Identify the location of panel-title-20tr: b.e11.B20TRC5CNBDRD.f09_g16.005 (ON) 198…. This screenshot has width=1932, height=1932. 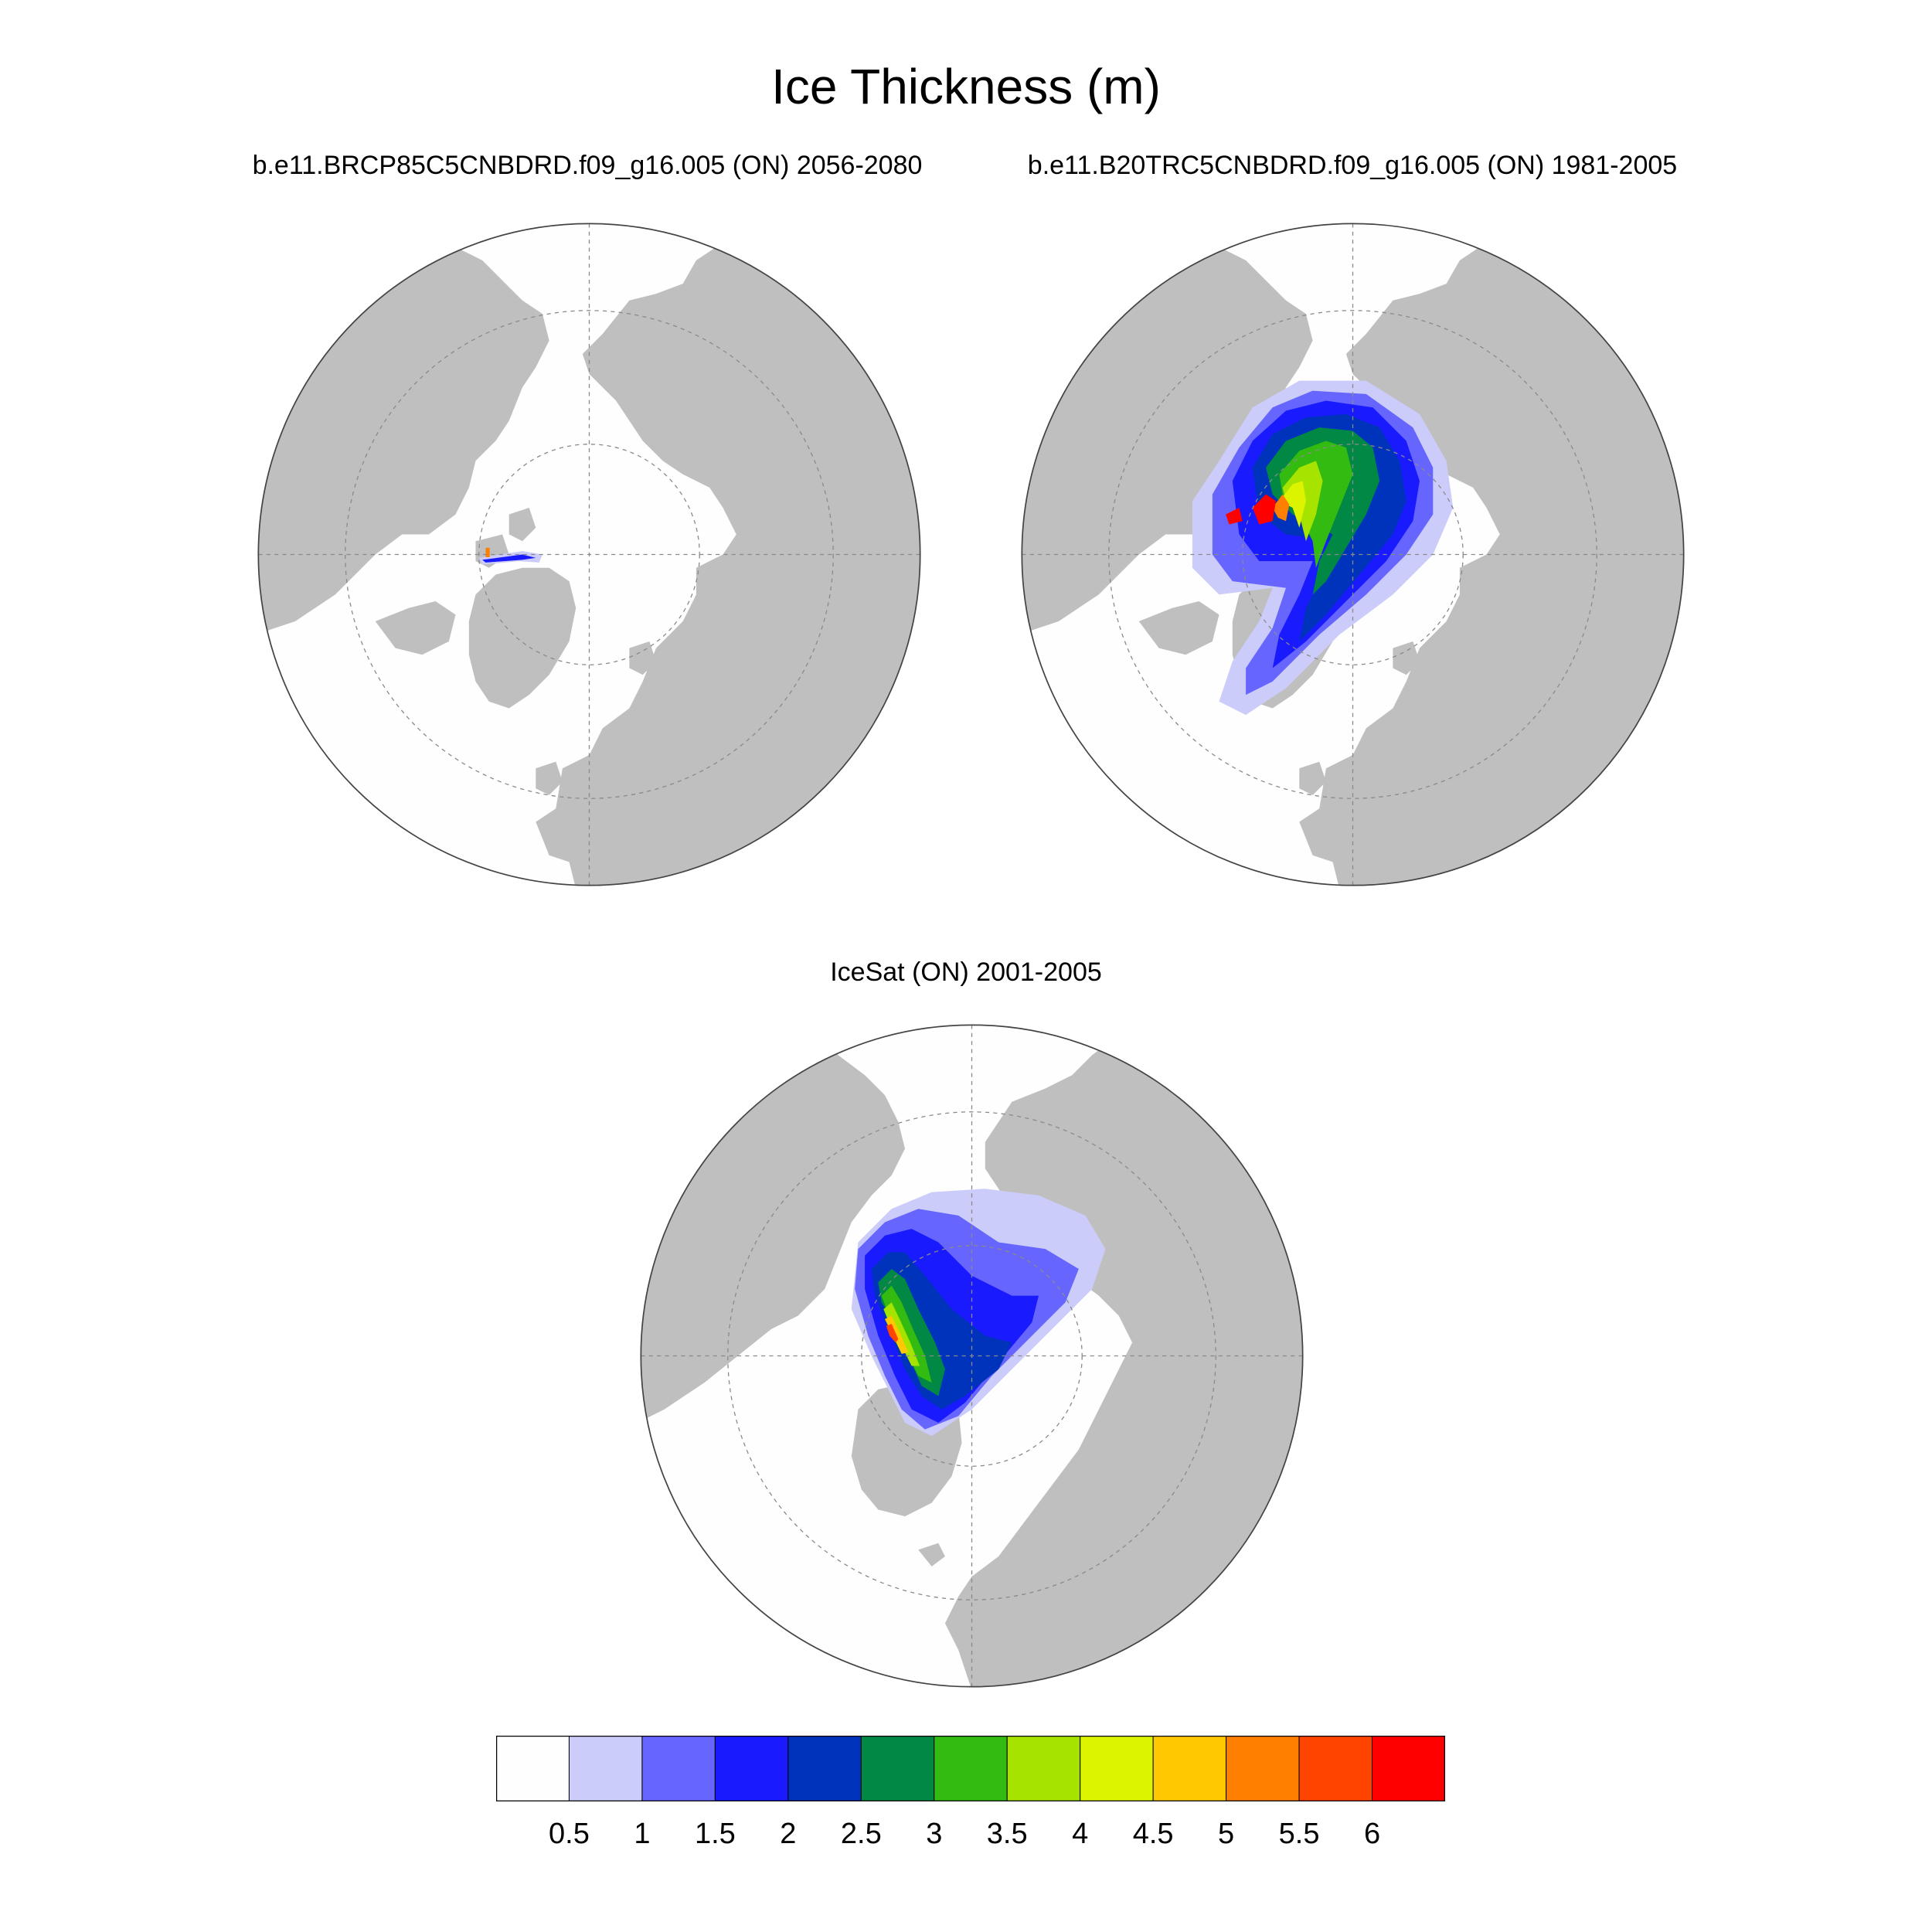
(1353, 166).